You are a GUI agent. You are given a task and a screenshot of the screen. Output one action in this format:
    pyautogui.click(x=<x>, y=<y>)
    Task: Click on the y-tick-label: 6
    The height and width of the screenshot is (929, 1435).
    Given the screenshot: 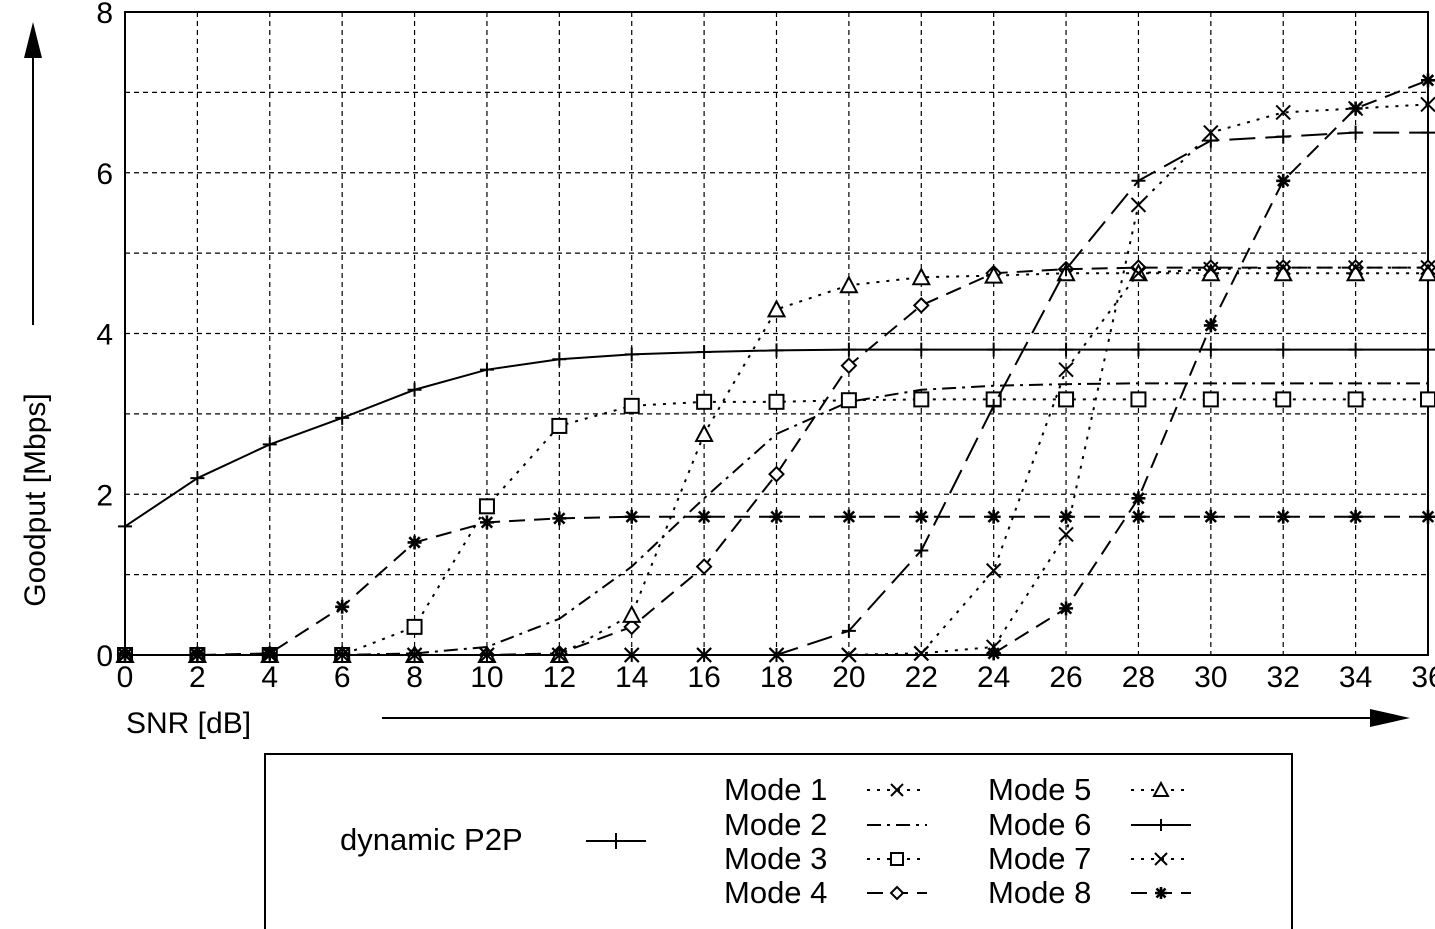 What is the action you would take?
    pyautogui.click(x=104, y=174)
    